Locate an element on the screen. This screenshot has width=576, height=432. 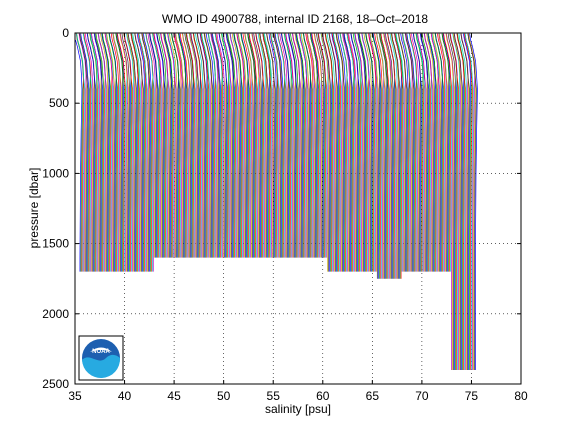
x-tick-label: 35 is located at coordinates (75, 396).